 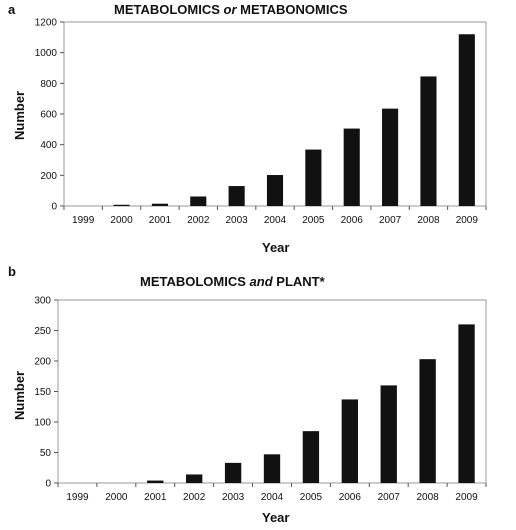 What do you see at coordinates (46, 23) in the screenshot?
I see `y-tick-label: 1200` at bounding box center [46, 23].